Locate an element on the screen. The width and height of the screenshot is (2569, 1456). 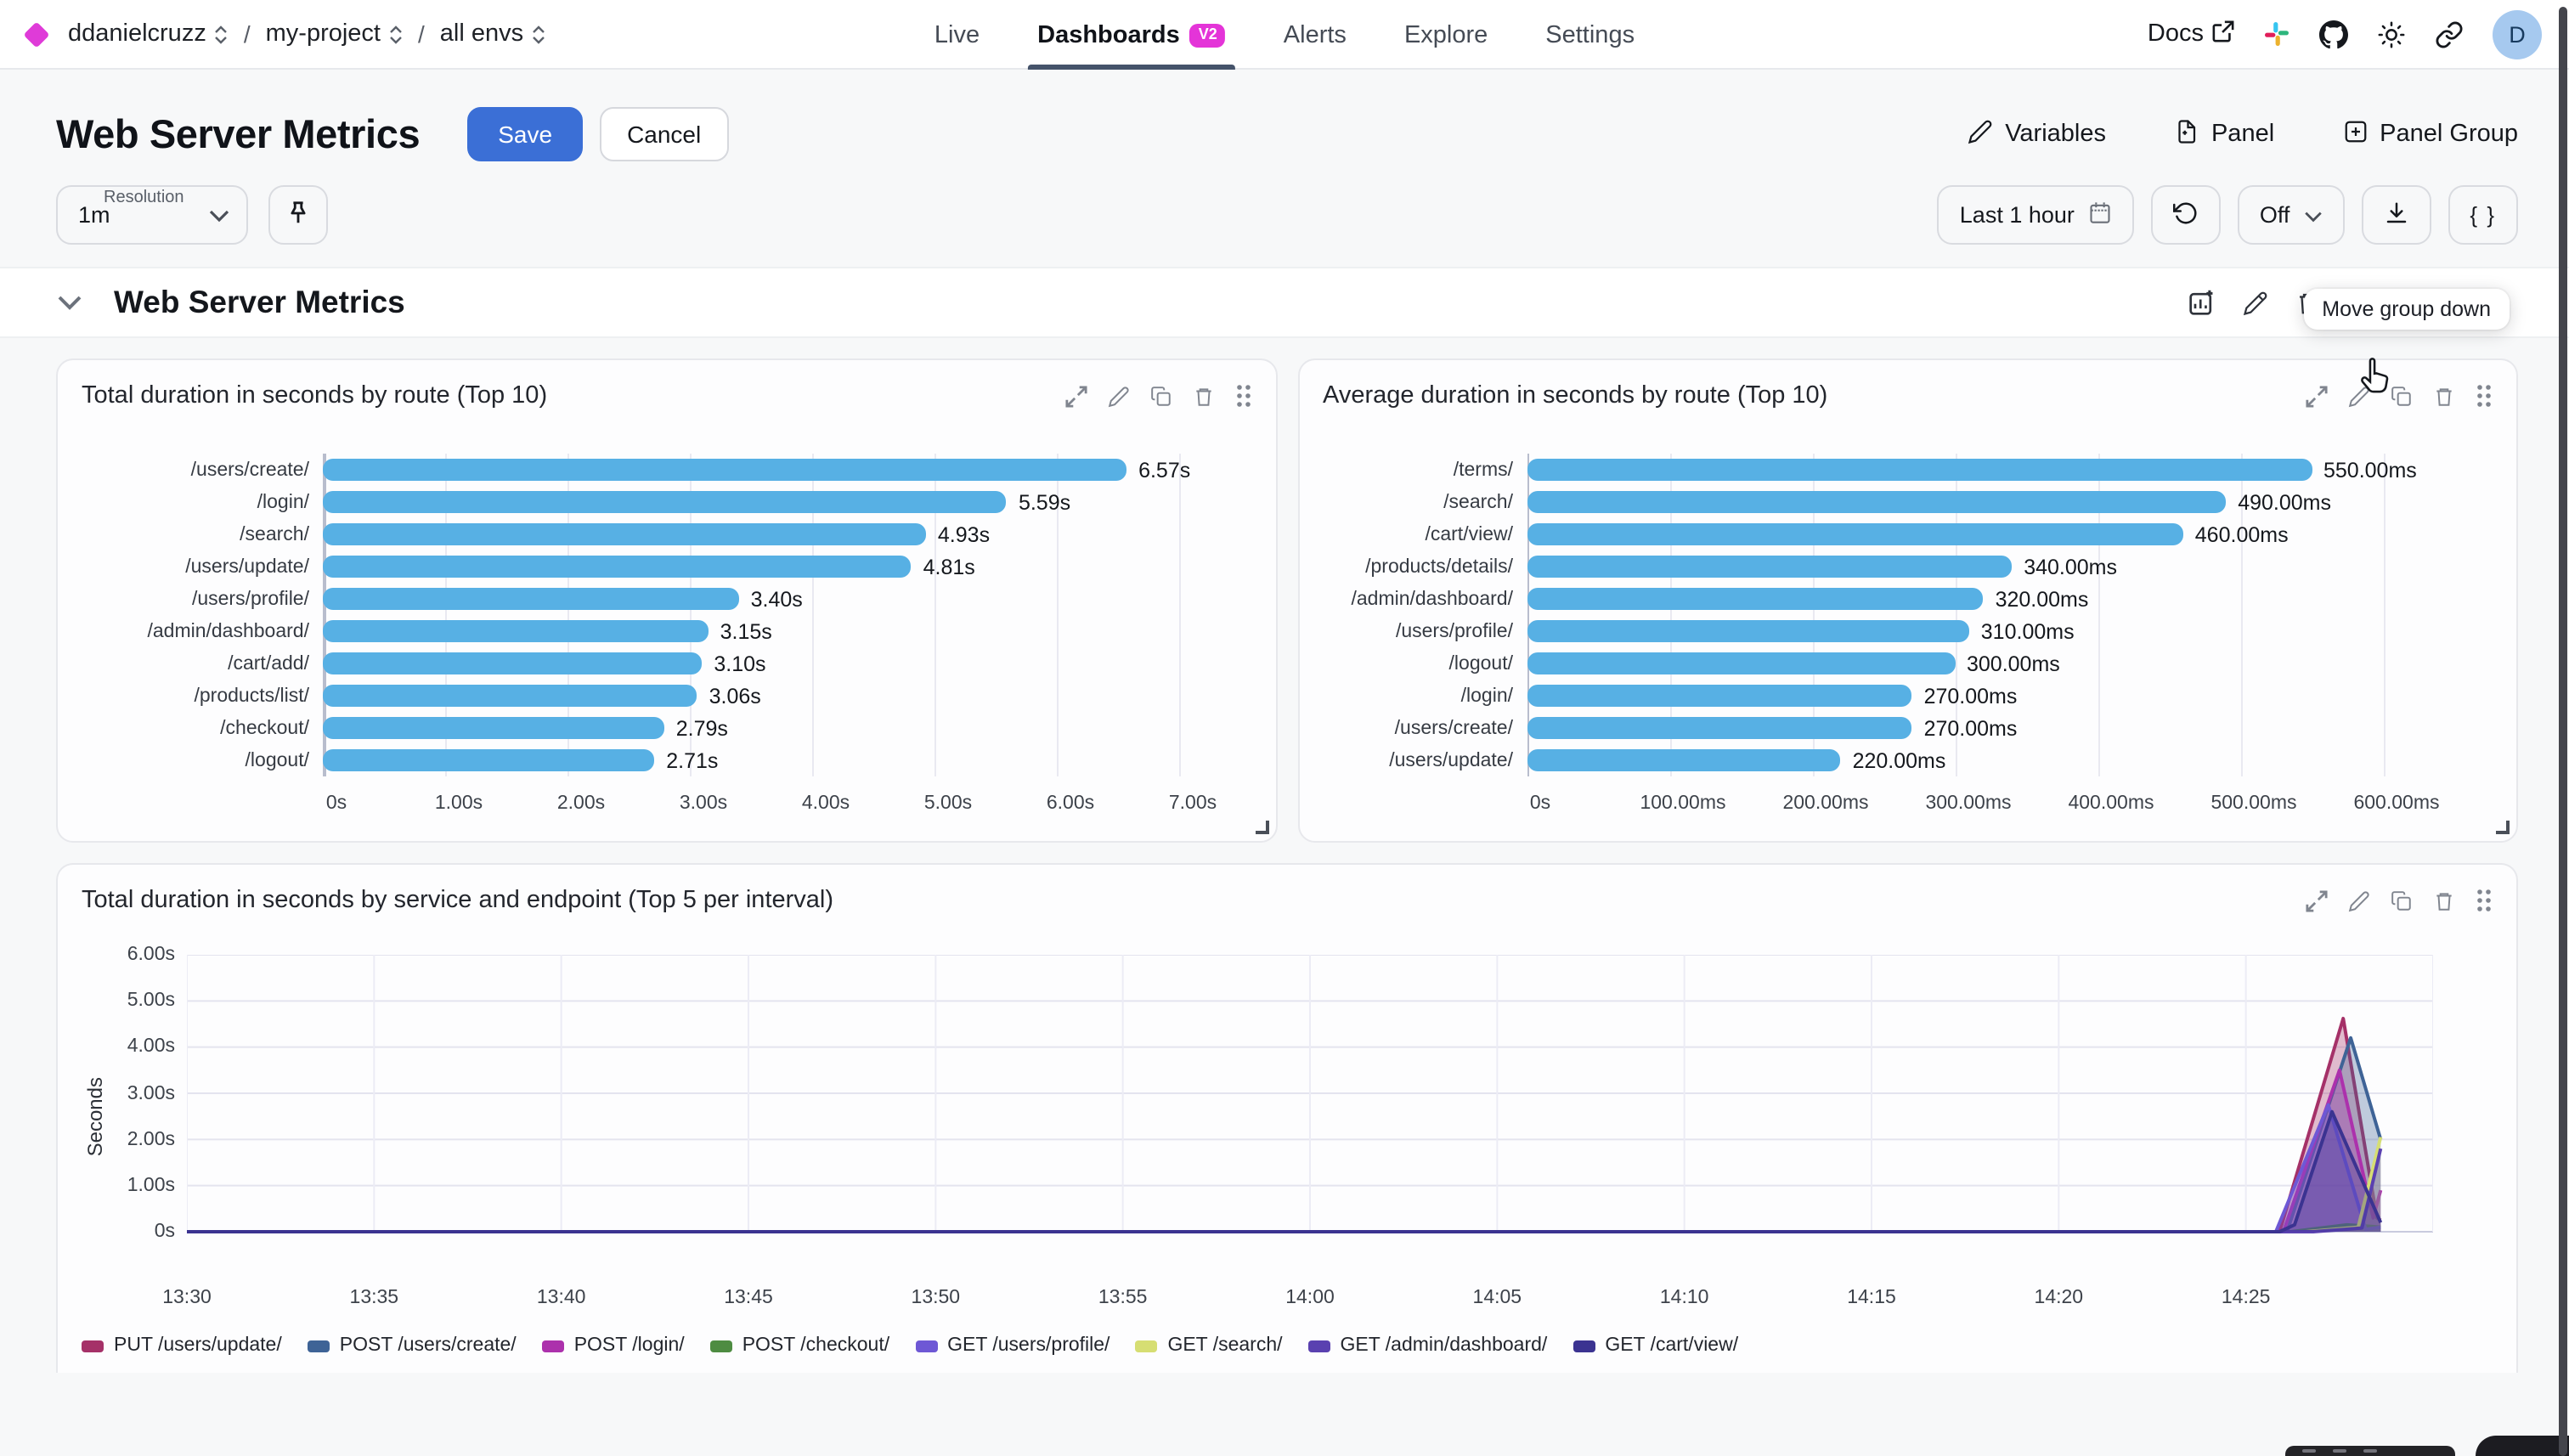
legend-label: POST /users/create/ is located at coordinates (428, 1346).